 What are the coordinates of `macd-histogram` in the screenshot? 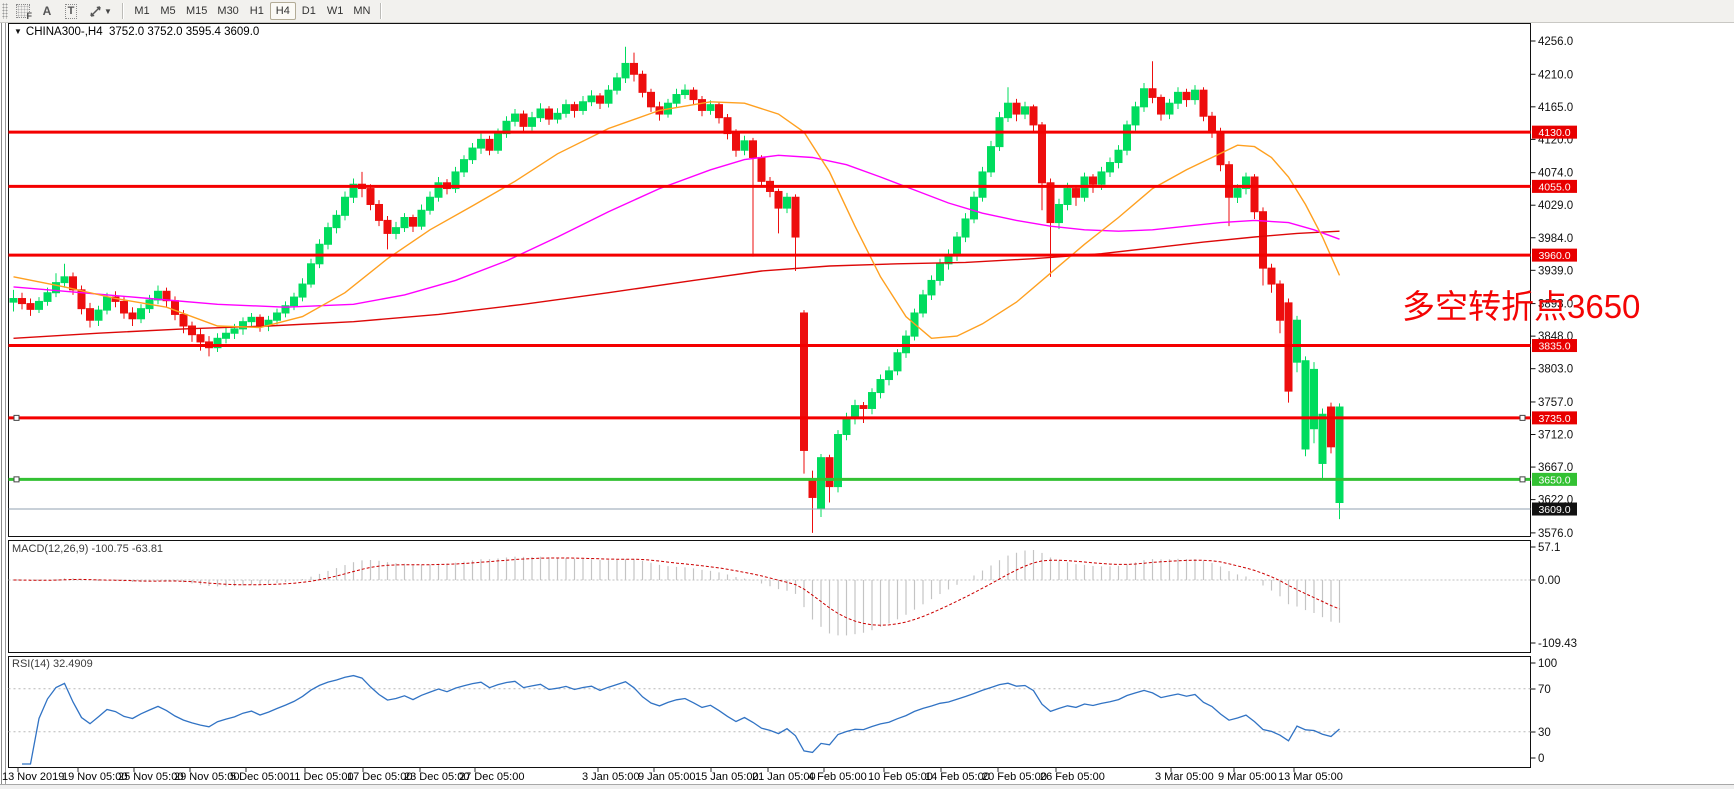 It's located at (681, 593).